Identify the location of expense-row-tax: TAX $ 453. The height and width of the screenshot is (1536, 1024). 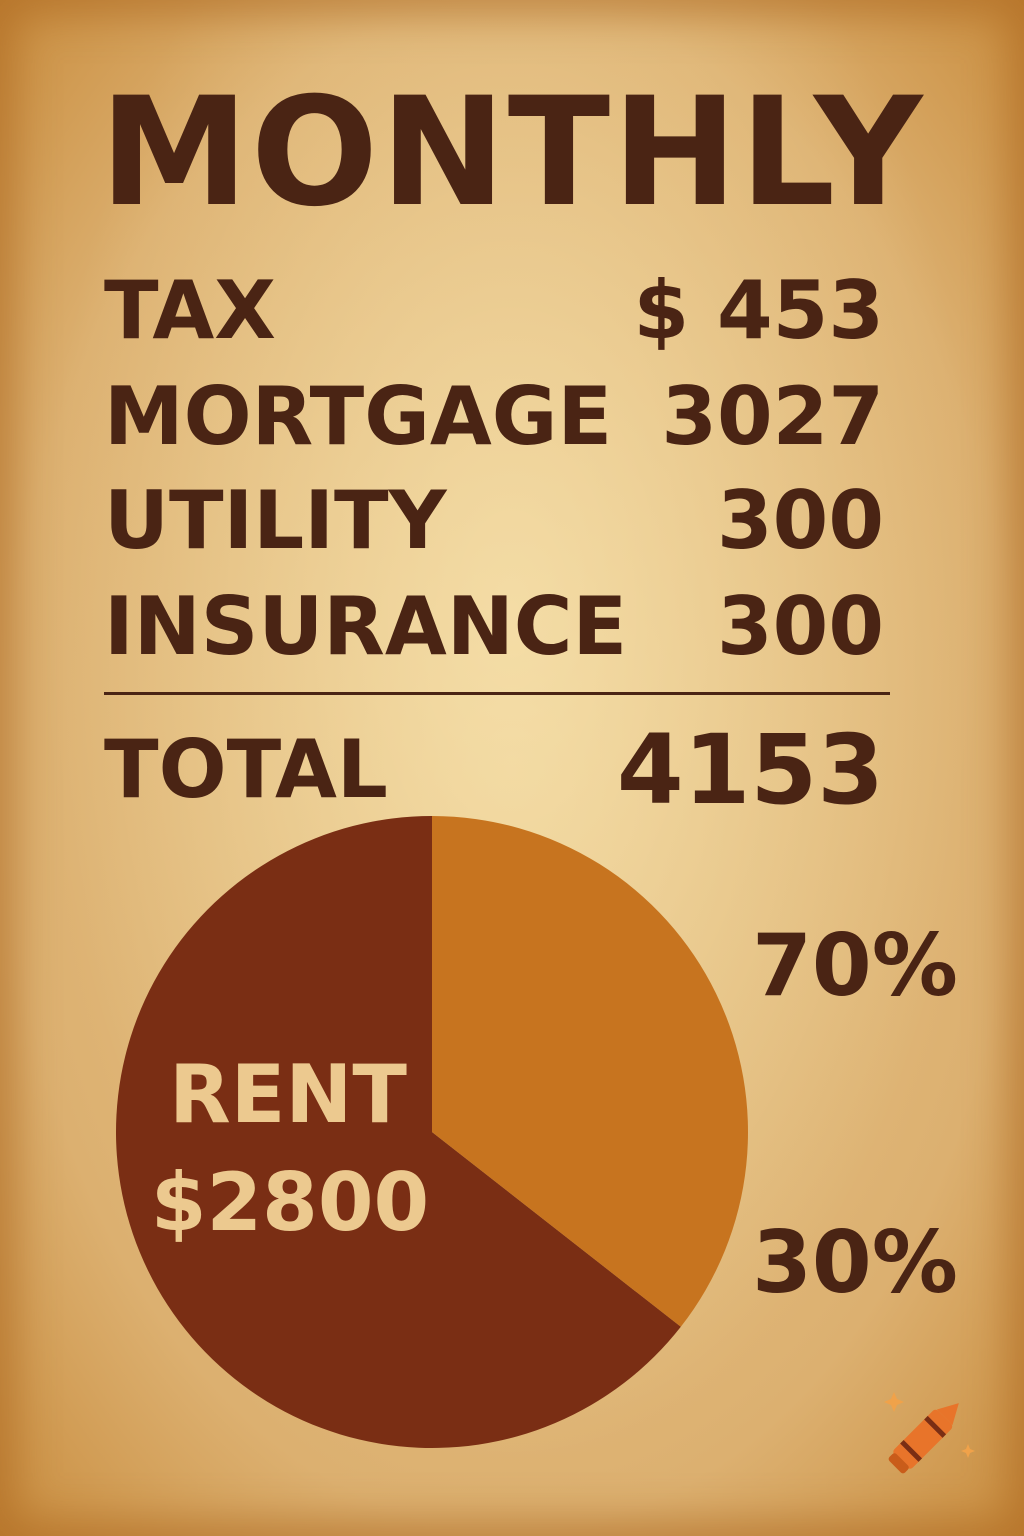
(494, 311).